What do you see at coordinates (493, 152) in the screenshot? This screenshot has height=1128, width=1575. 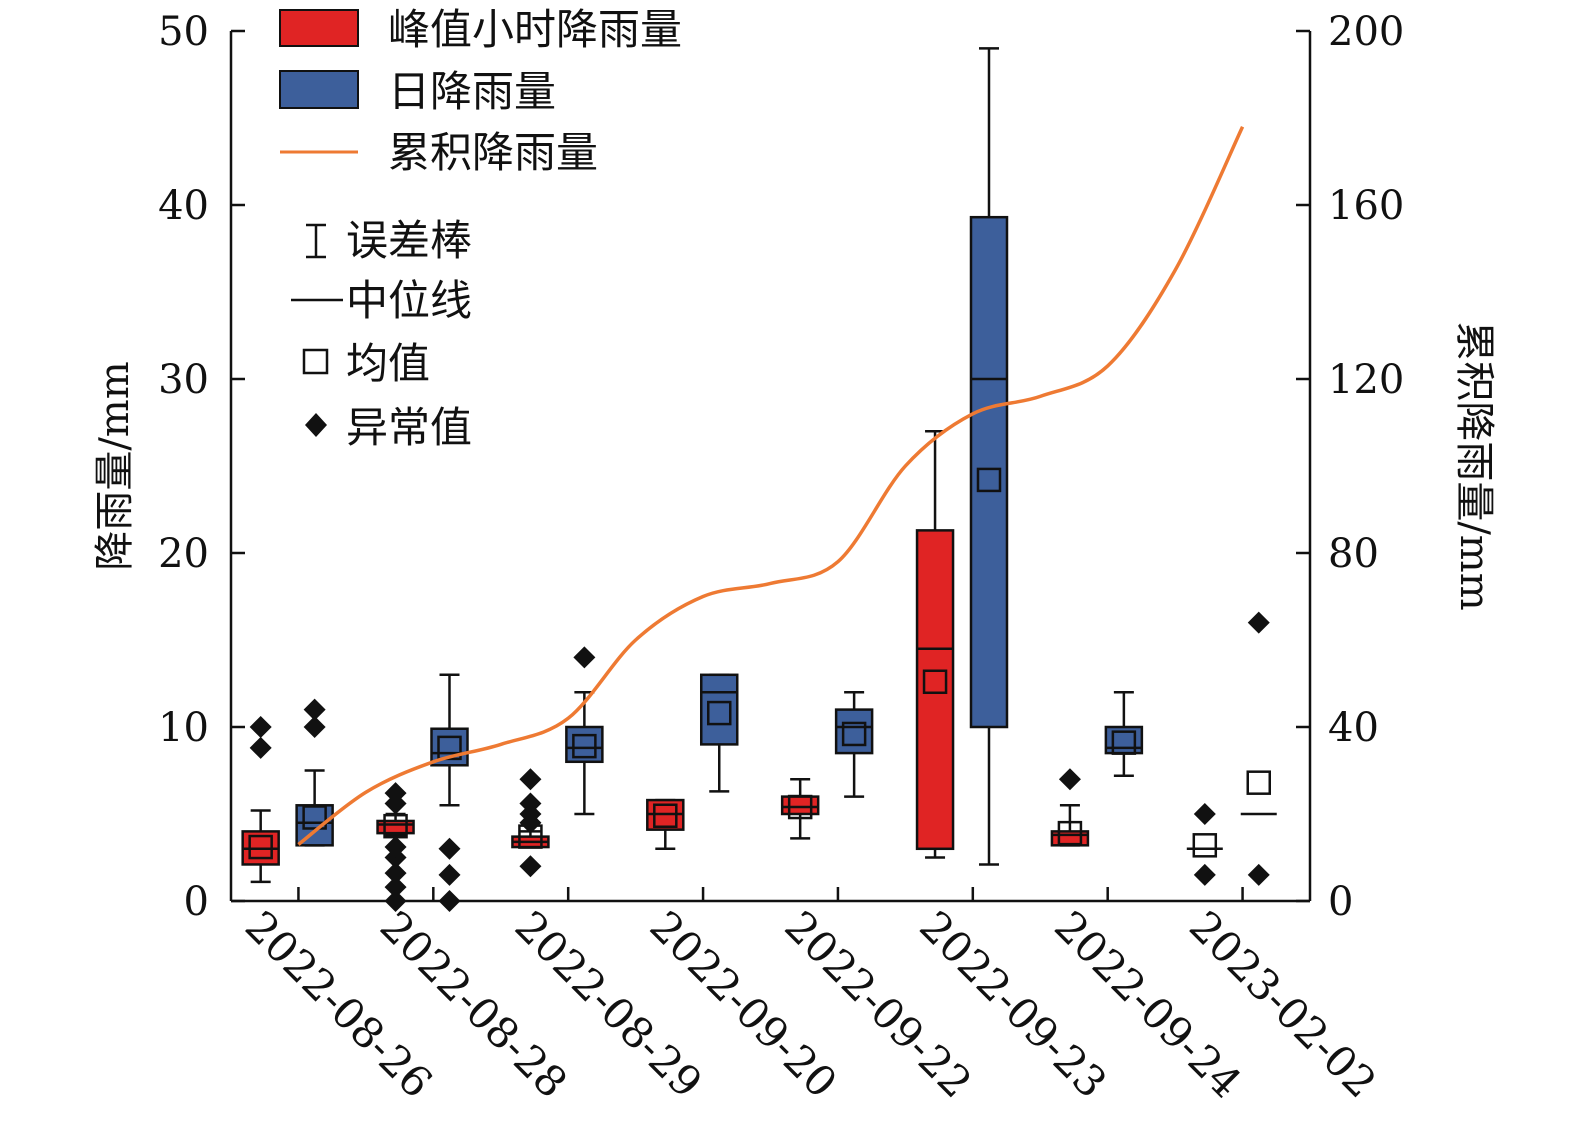 I see `legend-label-cumulative: 累积降雨量` at bounding box center [493, 152].